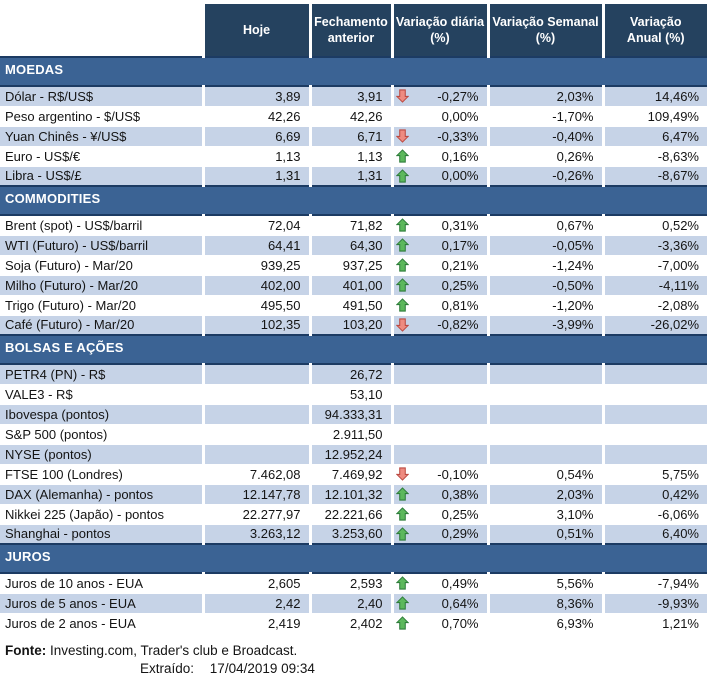 This screenshot has height=684, width=707. Describe the element at coordinates (441, 265) in the screenshot. I see `cell-variacao-diaria: 0,21%` at that location.